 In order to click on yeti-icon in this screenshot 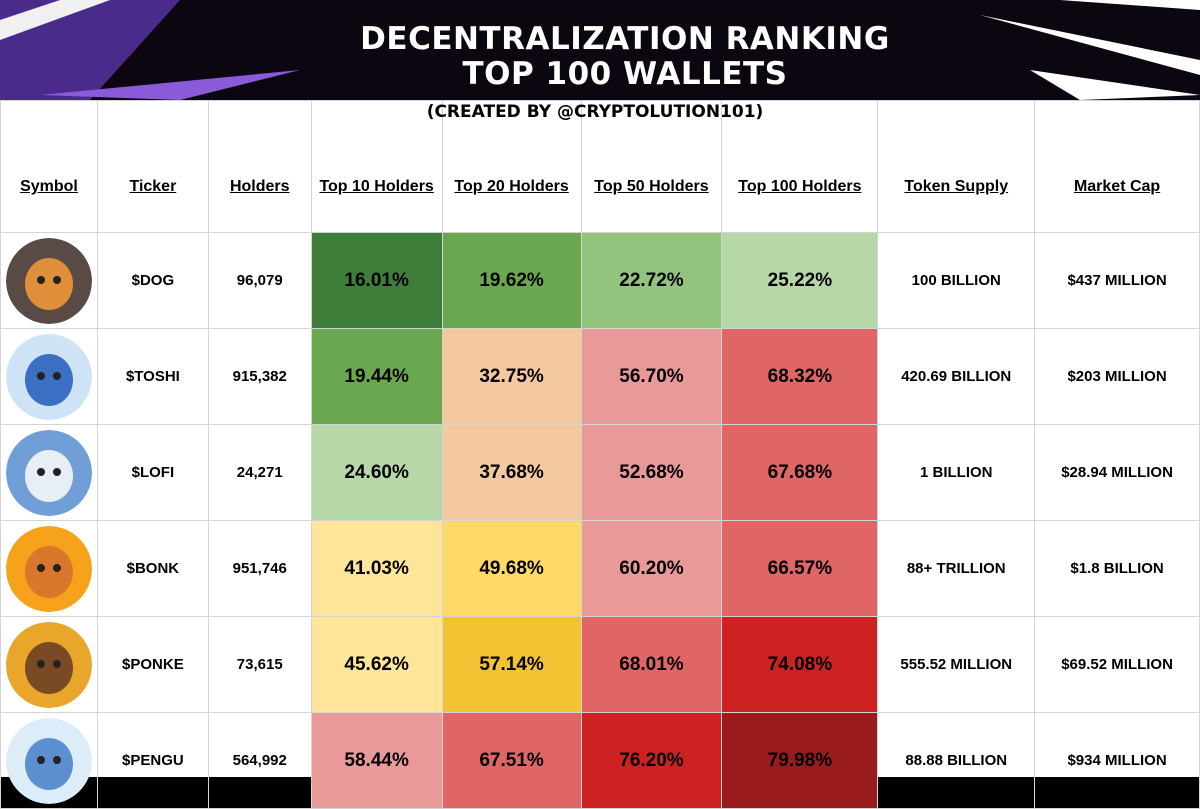, I will do `click(48, 472)`.